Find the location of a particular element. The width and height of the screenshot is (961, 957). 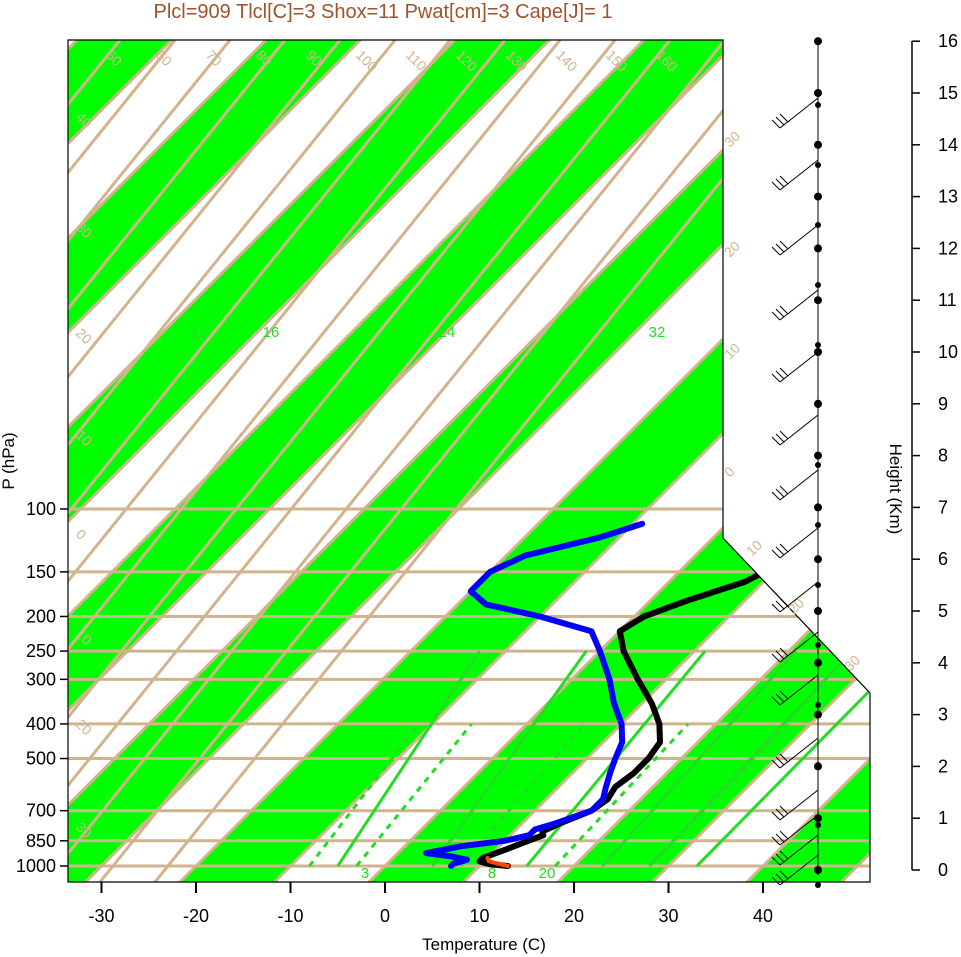

y-axis-label: P (hPa) is located at coordinates (9, 460).